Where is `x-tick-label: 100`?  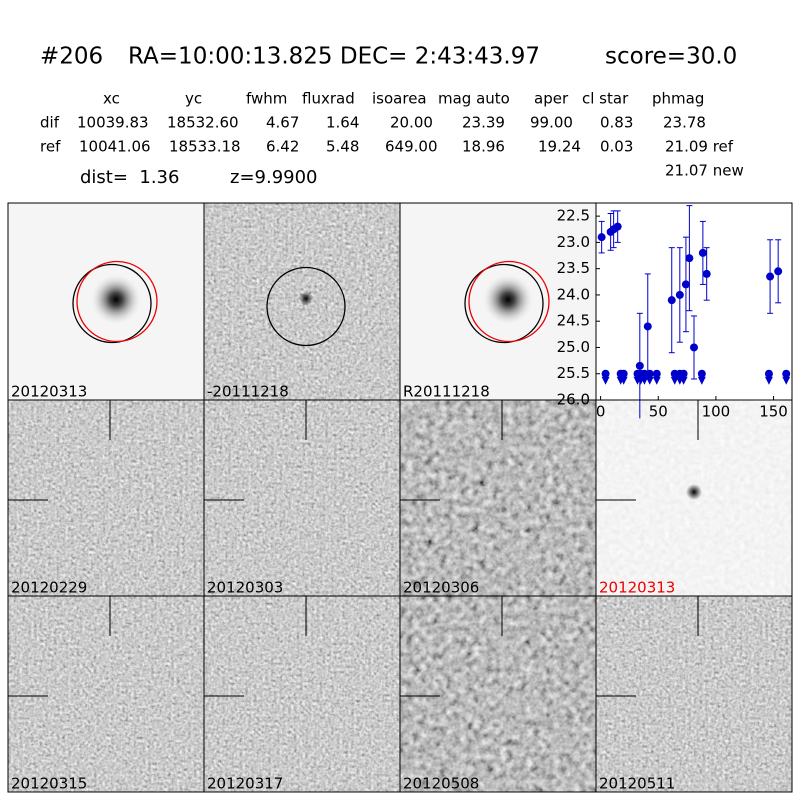 x-tick-label: 100 is located at coordinates (716, 412).